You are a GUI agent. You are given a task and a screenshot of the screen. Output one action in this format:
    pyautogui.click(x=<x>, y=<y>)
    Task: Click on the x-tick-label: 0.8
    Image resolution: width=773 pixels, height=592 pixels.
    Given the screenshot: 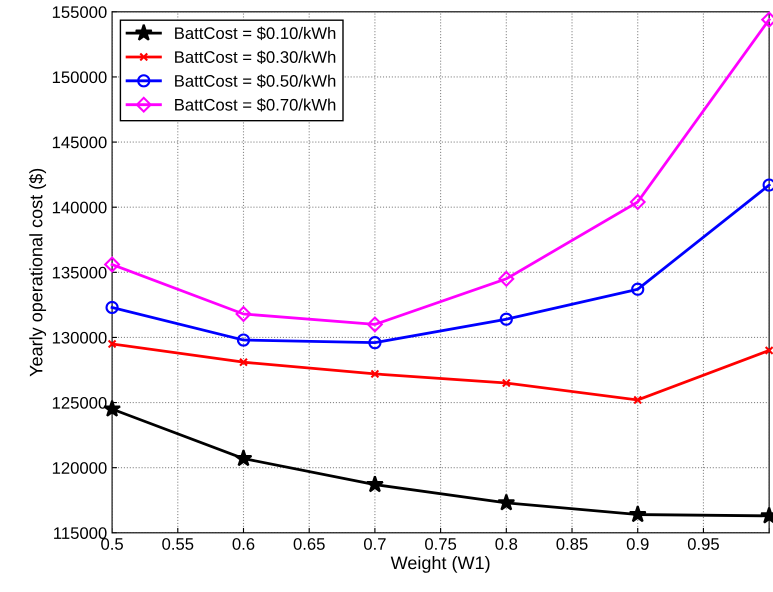 What is the action you would take?
    pyautogui.click(x=506, y=544)
    